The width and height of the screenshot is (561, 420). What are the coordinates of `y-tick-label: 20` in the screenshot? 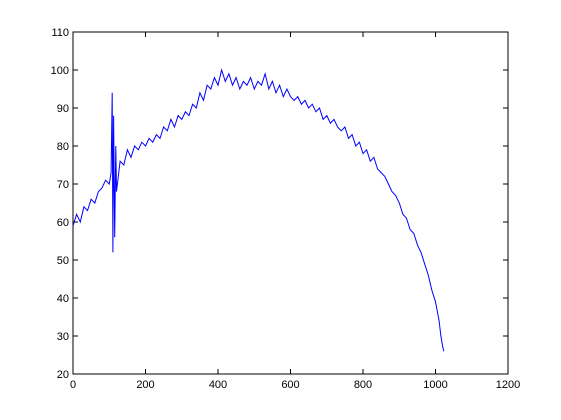 It's located at (63, 375).